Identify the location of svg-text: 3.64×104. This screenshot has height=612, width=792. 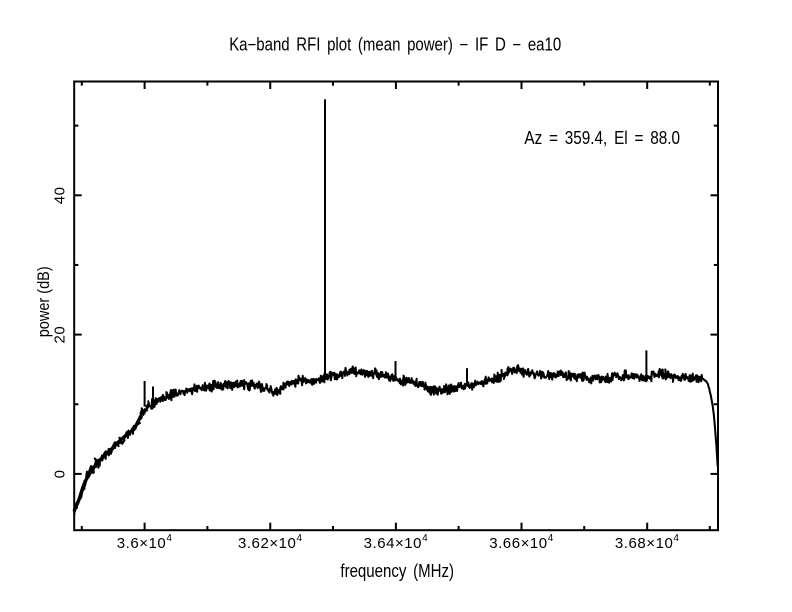
(396, 542).